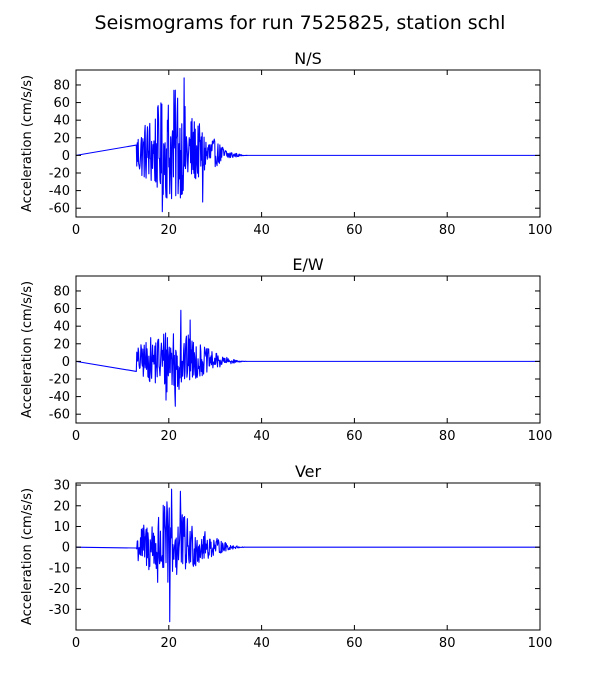  Describe the element at coordinates (59, 610) in the screenshot. I see `y-tick-label: -30` at that location.